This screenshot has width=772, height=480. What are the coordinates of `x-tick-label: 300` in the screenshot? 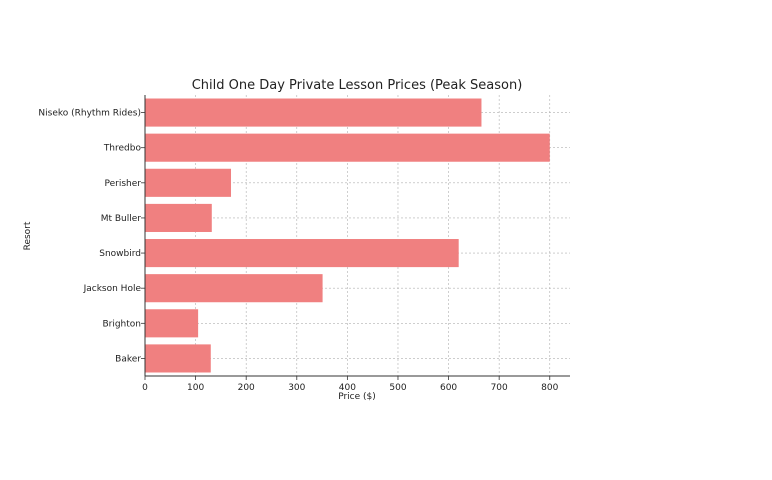 It's located at (296, 388).